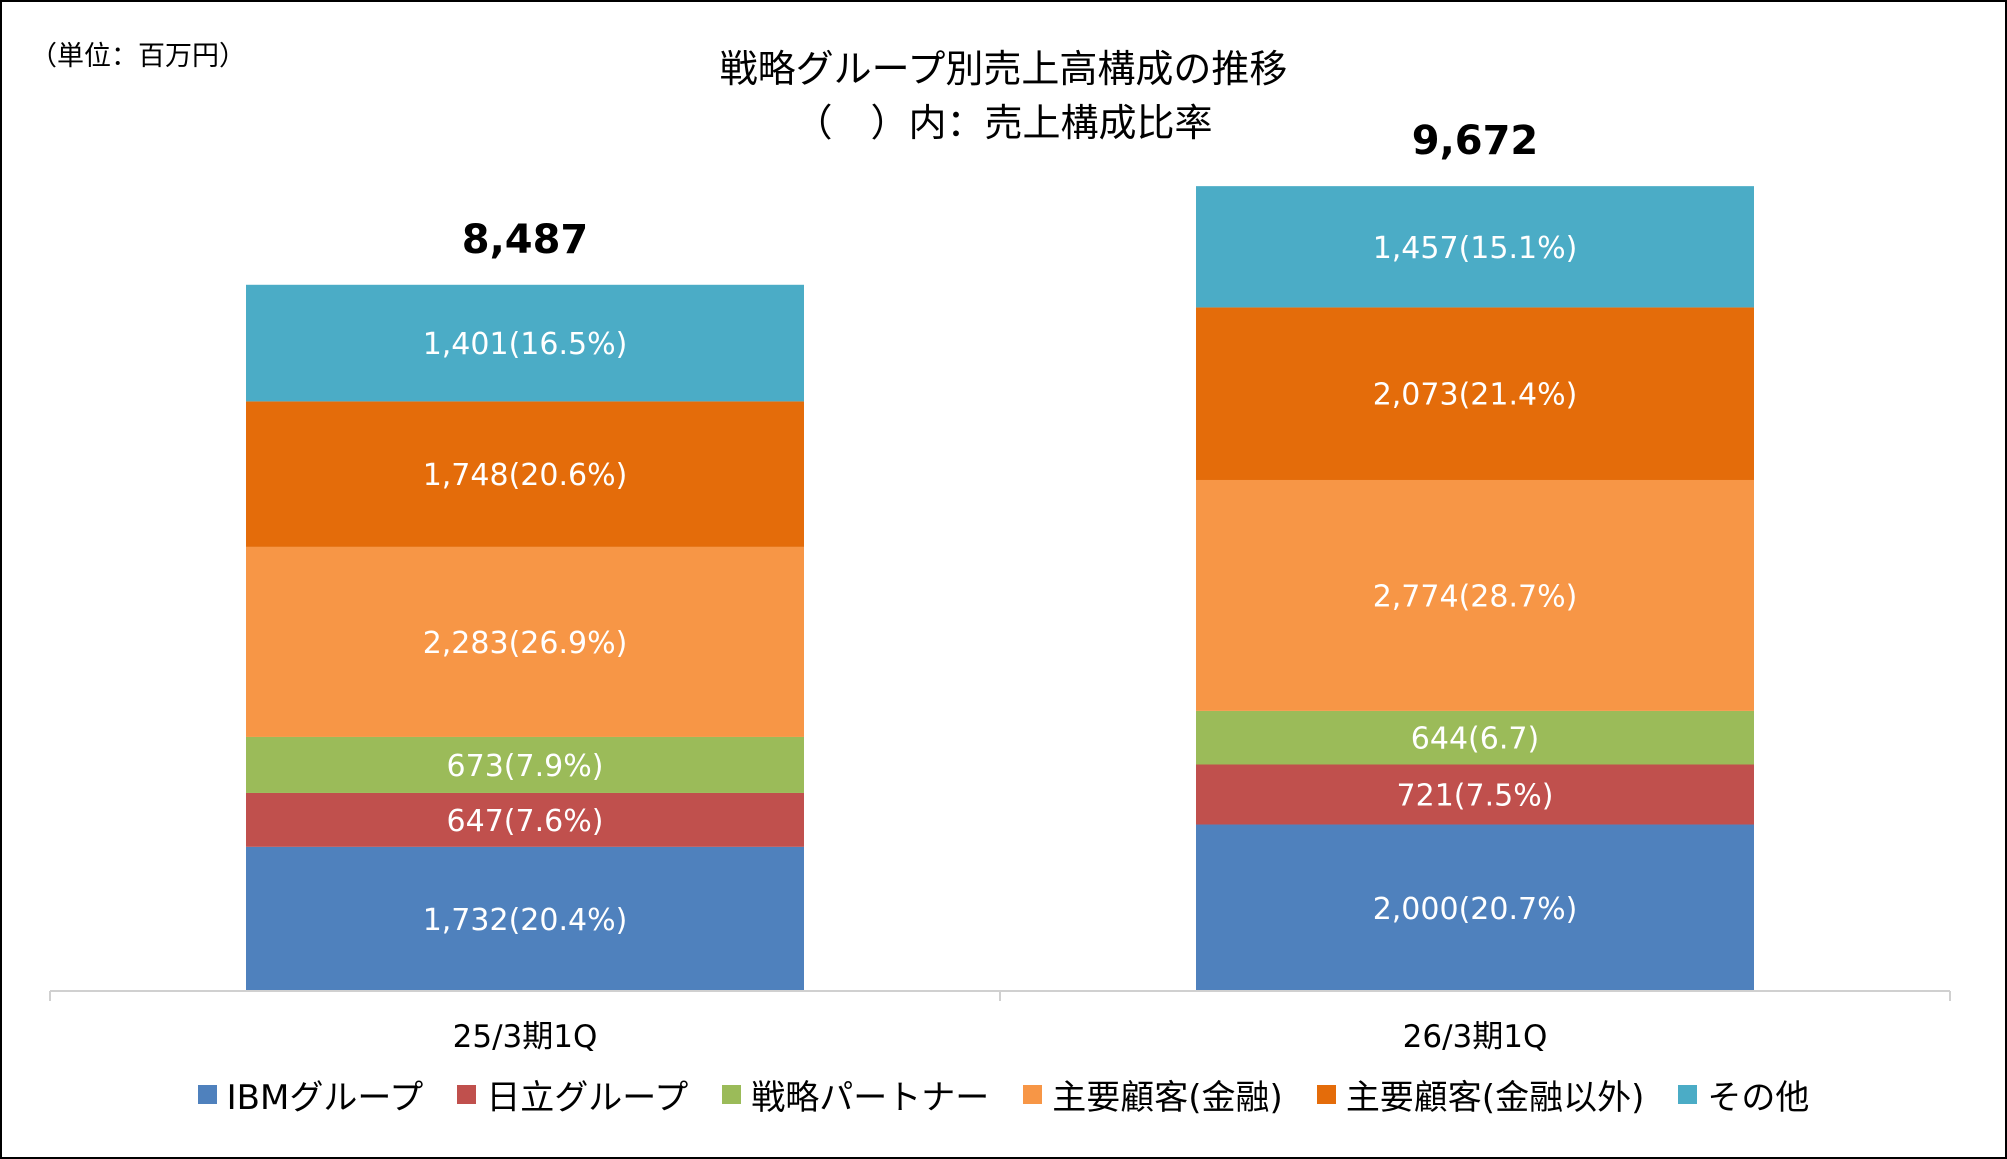 This screenshot has height=1159, width=2007. I want to click on legend-item: その他, so click(1743, 1094).